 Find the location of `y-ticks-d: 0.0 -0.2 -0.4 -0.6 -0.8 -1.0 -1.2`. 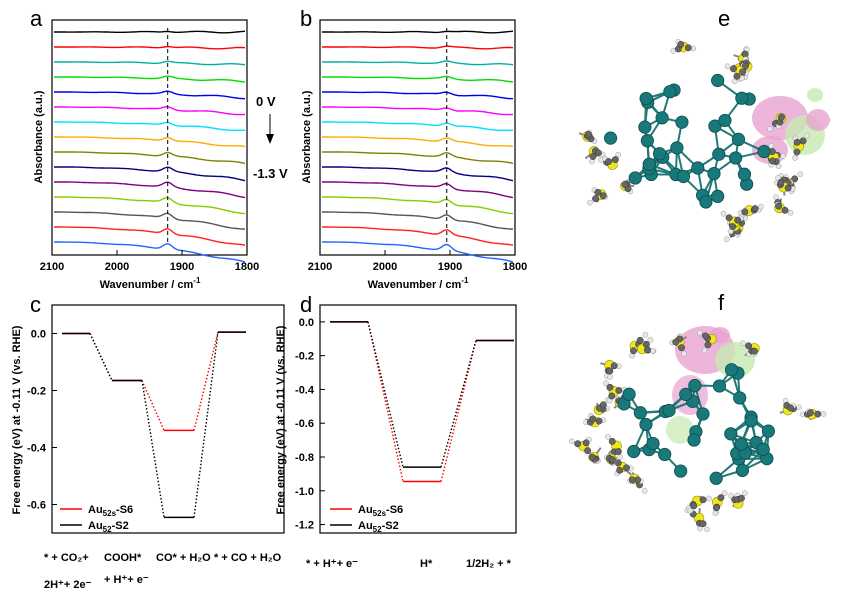

y-ticks-d: 0.0 -0.2 -0.4 -0.6 -0.8 -1.0 -1.2 is located at coordinates (310, 424).